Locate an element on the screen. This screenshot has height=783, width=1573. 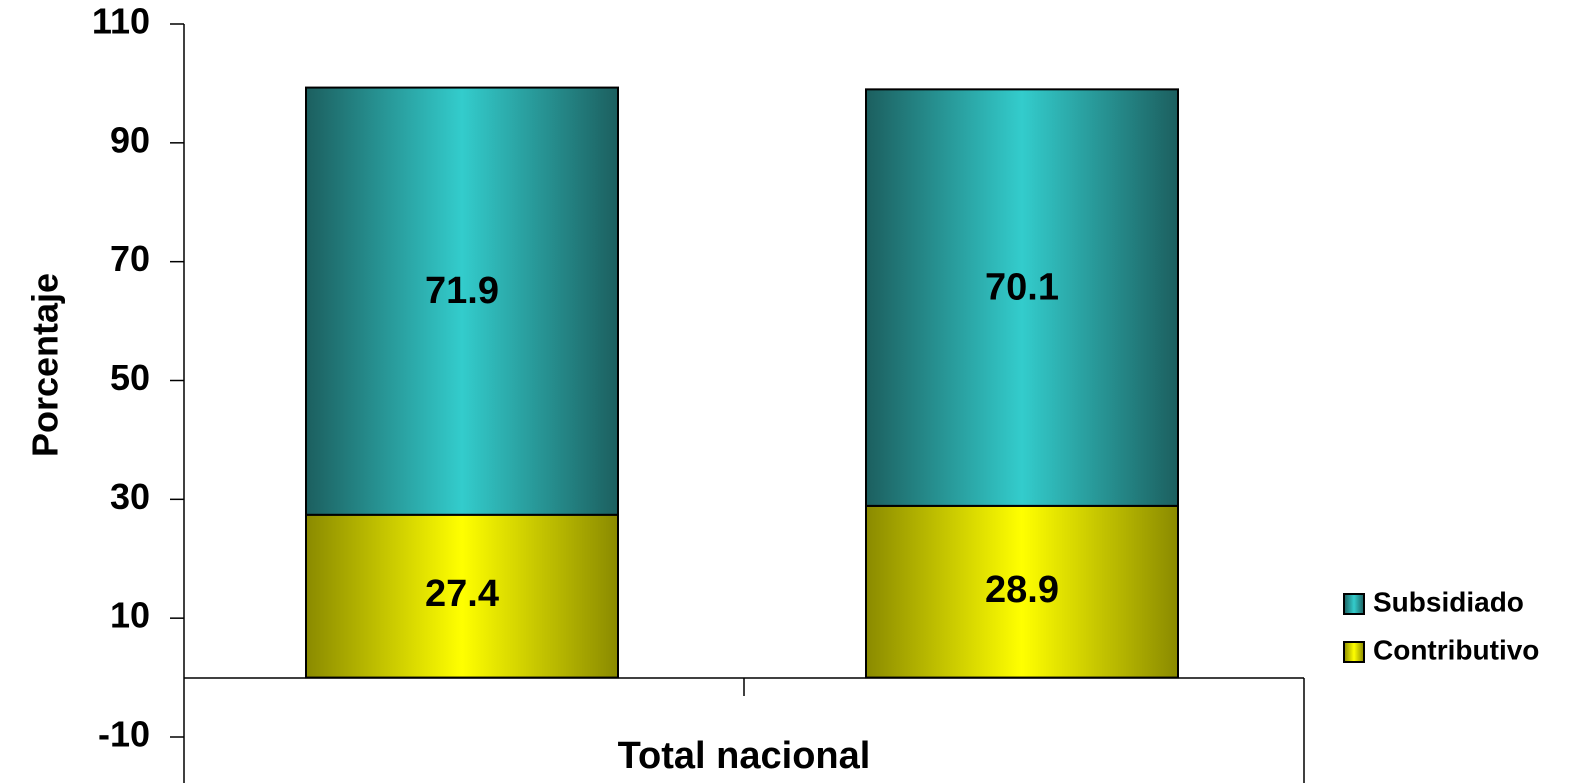
legend-swatch-subsidiado is located at coordinates (1354, 604).